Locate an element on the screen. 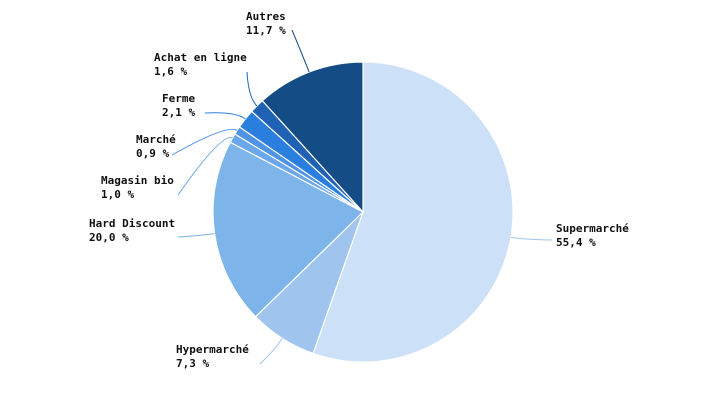 The height and width of the screenshot is (400, 725). slice-value-label: 7,3 % is located at coordinates (192, 363).